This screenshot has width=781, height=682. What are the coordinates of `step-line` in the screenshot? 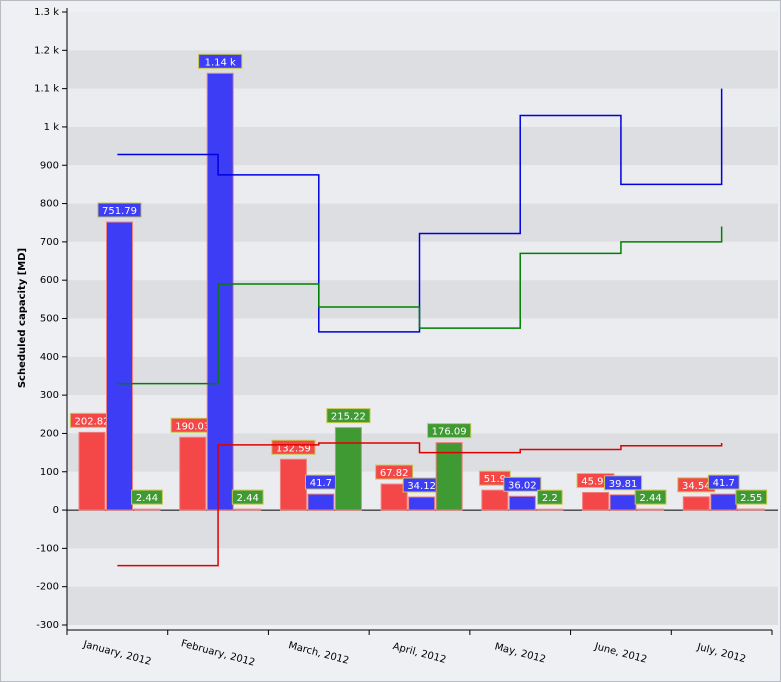 It's located at (420, 504).